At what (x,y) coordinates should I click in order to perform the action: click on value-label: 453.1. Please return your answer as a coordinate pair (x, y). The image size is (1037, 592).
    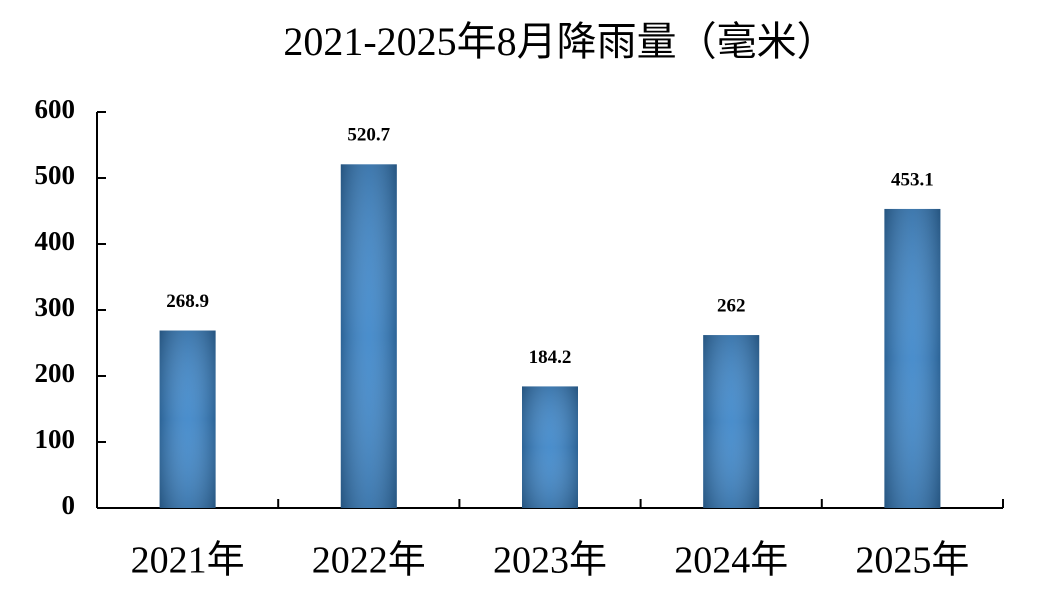
    Looking at the image, I should click on (912, 179).